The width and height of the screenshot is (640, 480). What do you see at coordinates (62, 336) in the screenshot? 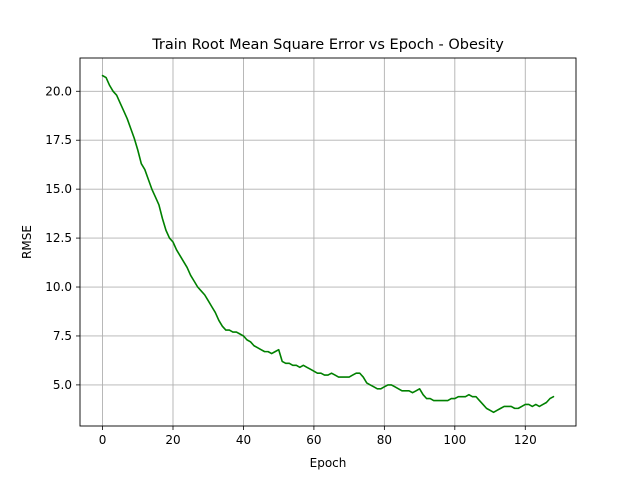
I see `y-tick-label: 7.5` at bounding box center [62, 336].